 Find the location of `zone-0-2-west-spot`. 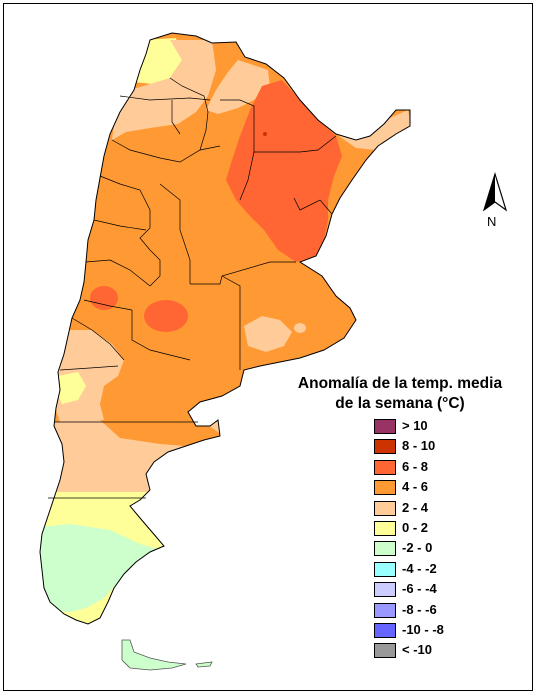

zone-0-2-west-spot is located at coordinates (71, 388).